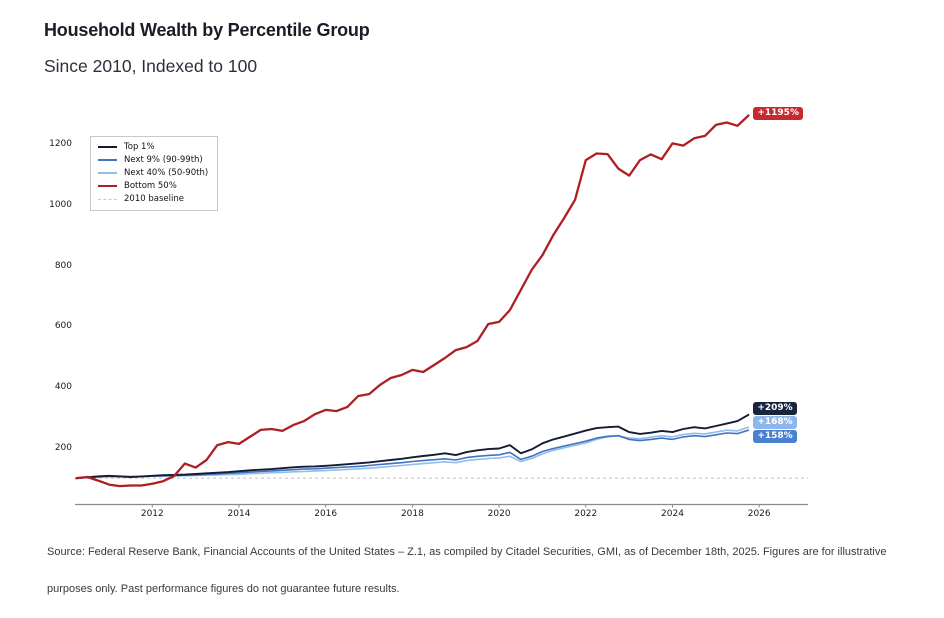 Image resolution: width=944 pixels, height=618 pixels. Describe the element at coordinates (166, 173) in the screenshot. I see `legend-item-label: Next 40% (50-90th)` at that location.